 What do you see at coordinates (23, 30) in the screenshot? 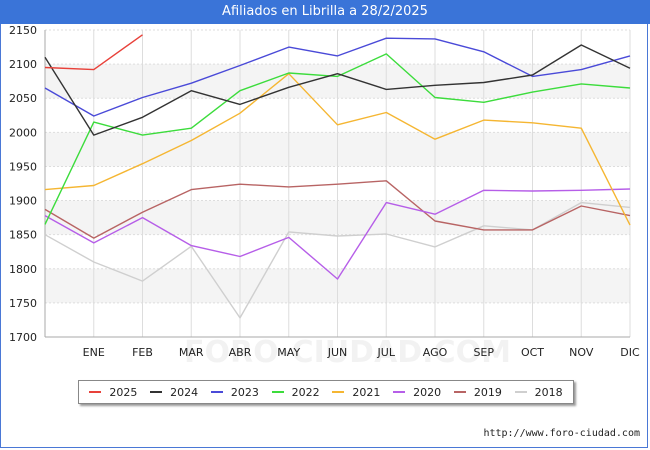
I see `y-tick-label: 2150` at bounding box center [23, 30].